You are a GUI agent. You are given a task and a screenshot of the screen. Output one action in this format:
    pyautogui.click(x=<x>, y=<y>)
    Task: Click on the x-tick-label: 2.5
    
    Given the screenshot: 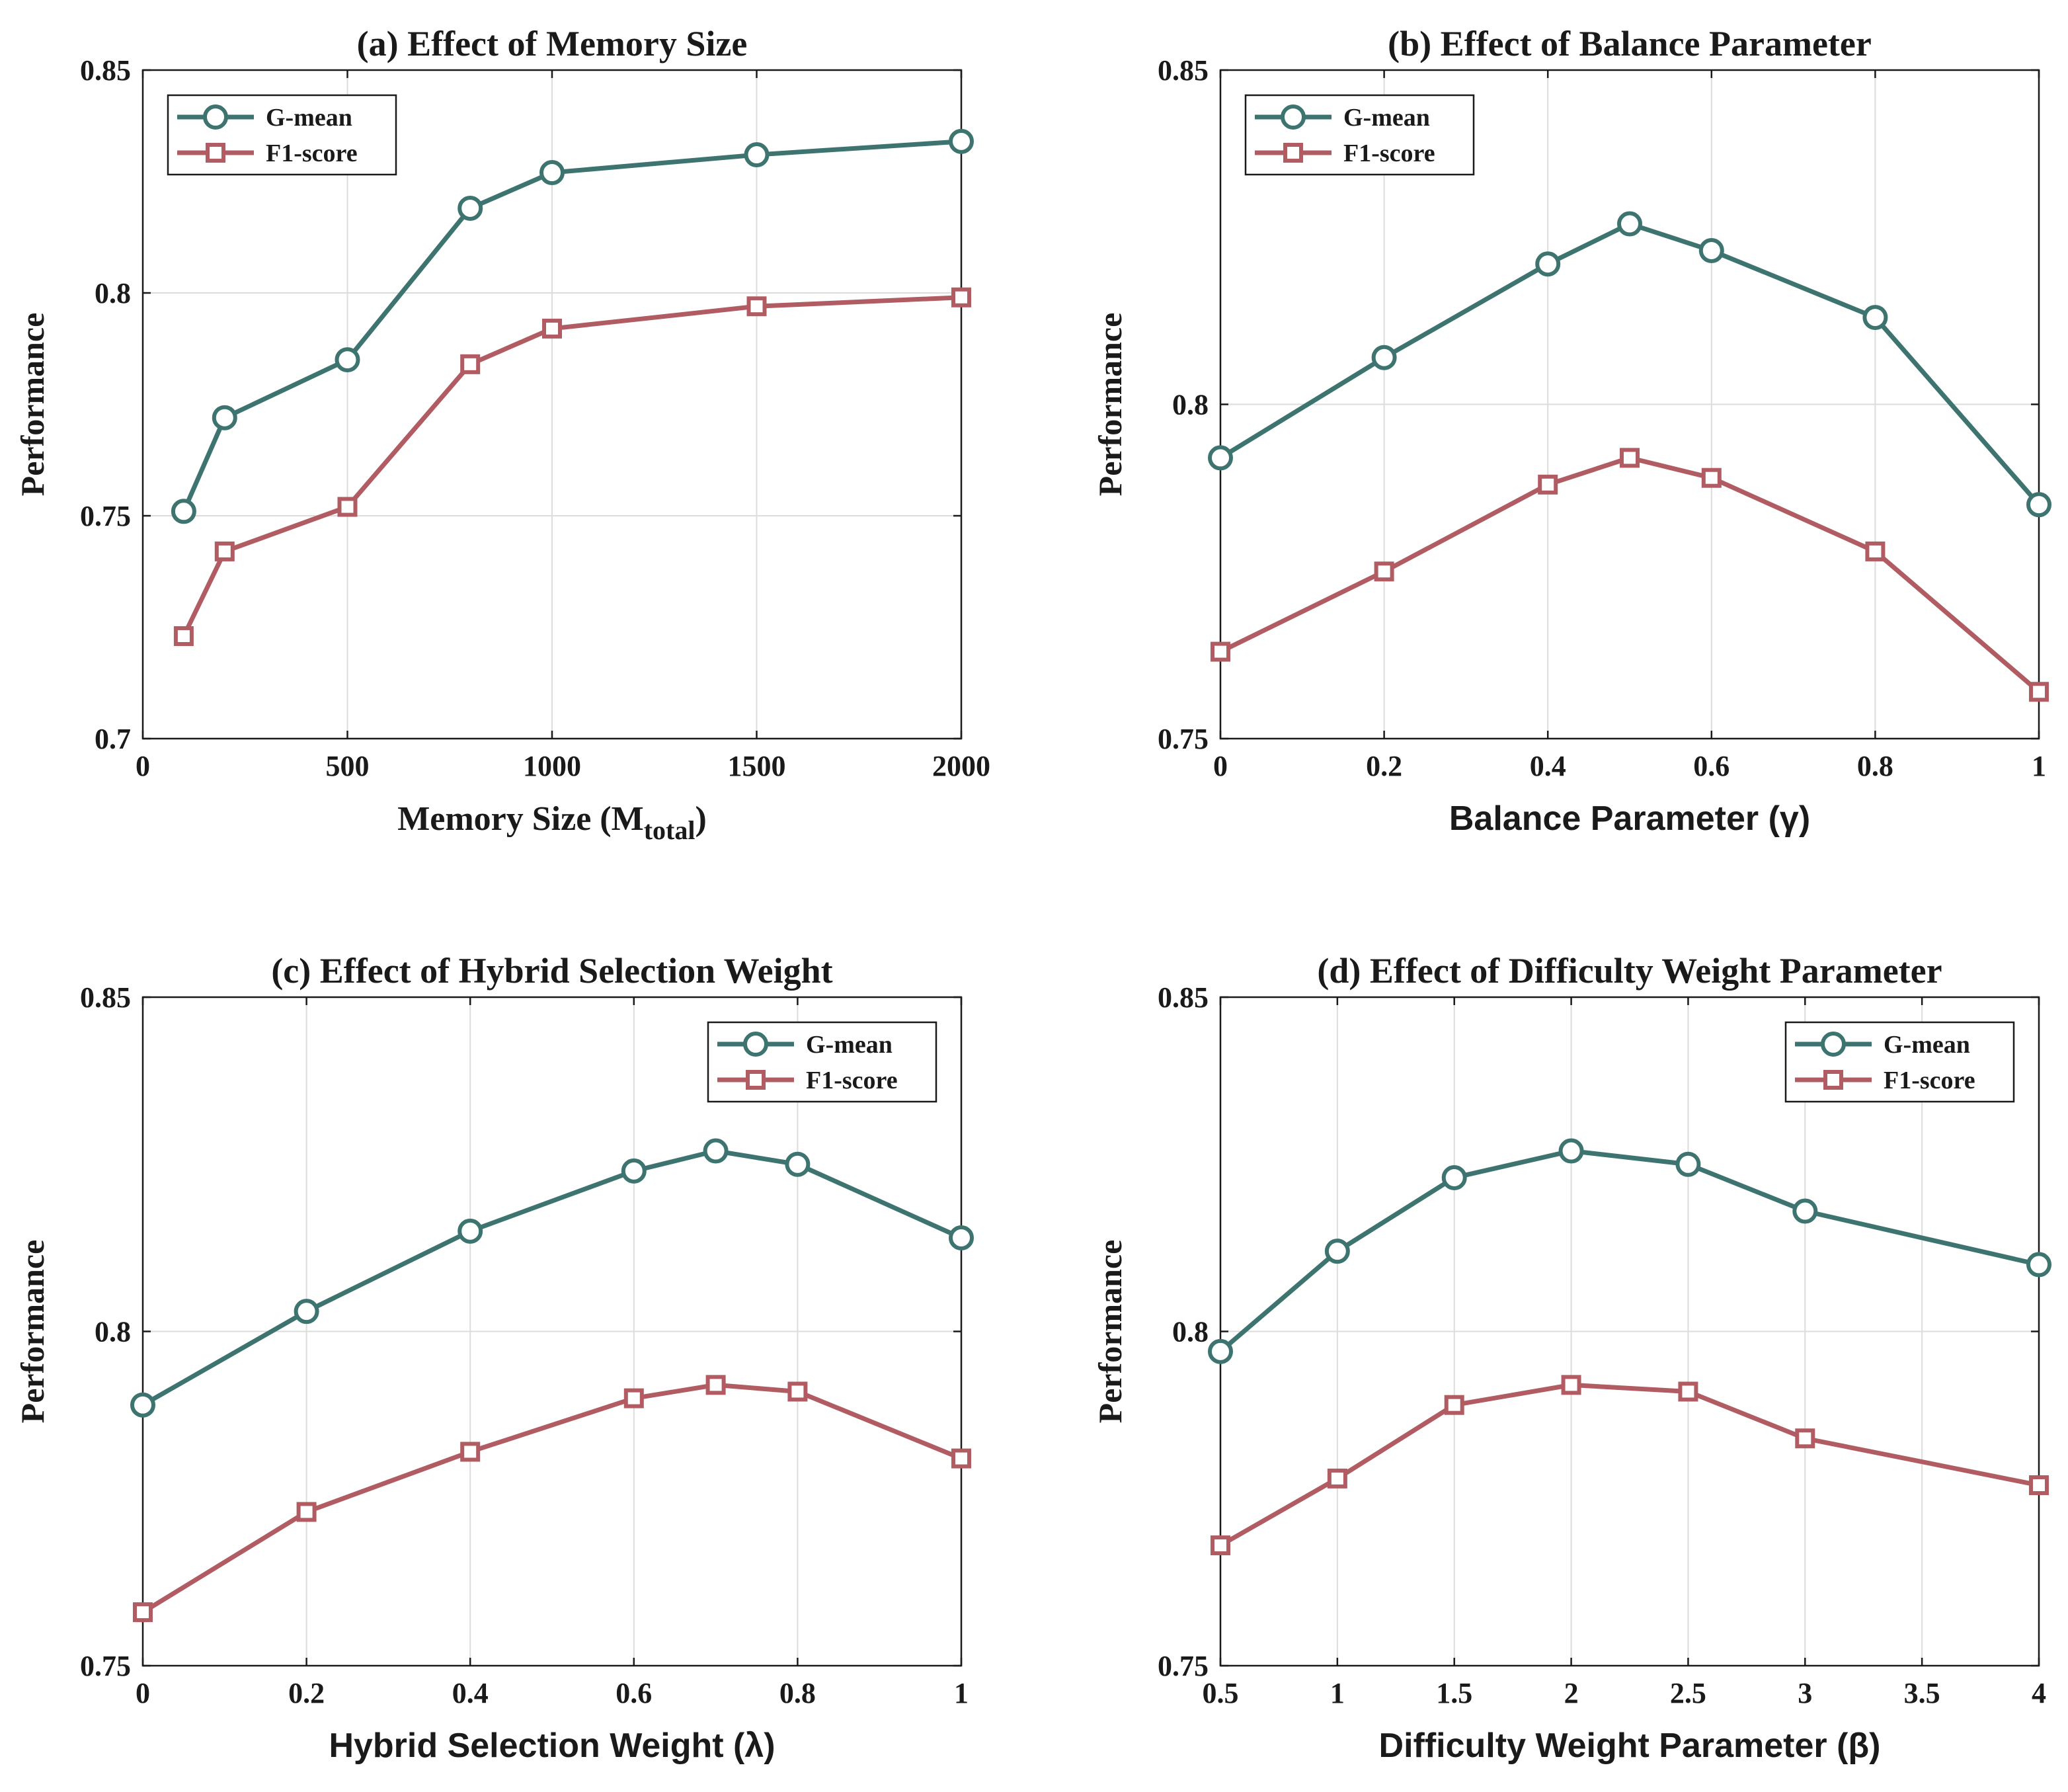 What is the action you would take?
    pyautogui.click(x=1688, y=1693)
    